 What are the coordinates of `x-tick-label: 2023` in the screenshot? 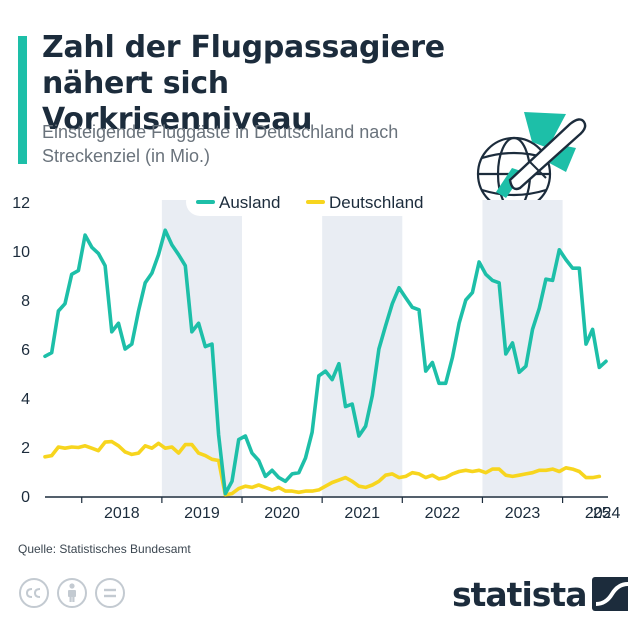 It's located at (523, 513).